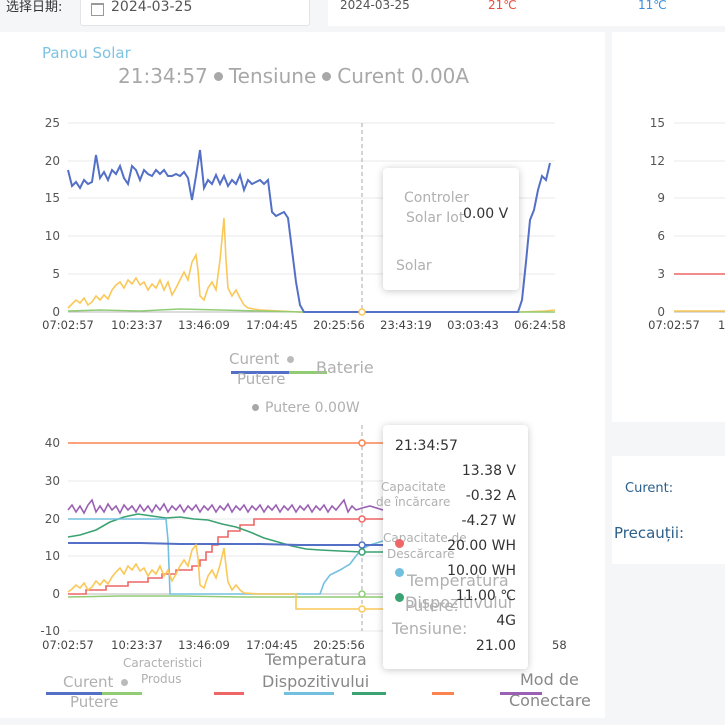 The height and width of the screenshot is (725, 725). I want to click on tab-solar-panel: Panou Solar, so click(90, 53).